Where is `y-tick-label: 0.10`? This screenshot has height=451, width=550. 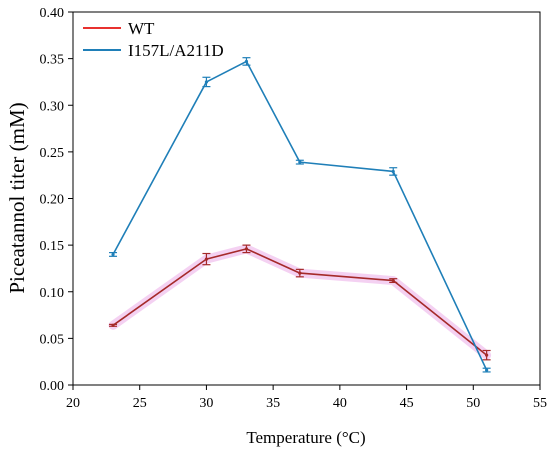
y-tick-label: 0.10 is located at coordinates (52, 293).